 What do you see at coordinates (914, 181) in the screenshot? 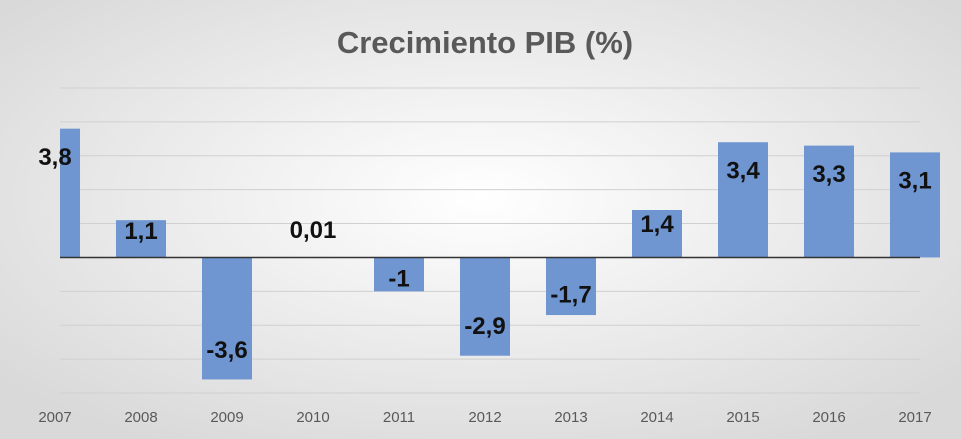
I see `data-label: 3,1` at bounding box center [914, 181].